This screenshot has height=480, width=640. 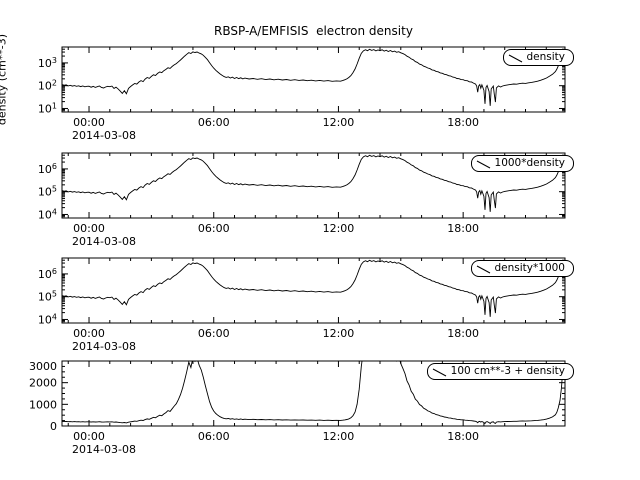 I want to click on legend-density-x1000: density*1000, so click(x=522, y=268).